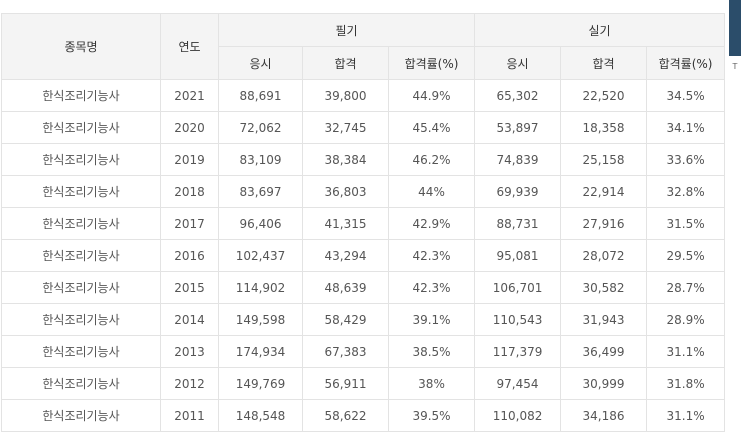 Image resolution: width=741 pixels, height=432 pixels. Describe the element at coordinates (518, 127) in the screenshot. I see `cell-practical-applicants: 53,897` at that location.